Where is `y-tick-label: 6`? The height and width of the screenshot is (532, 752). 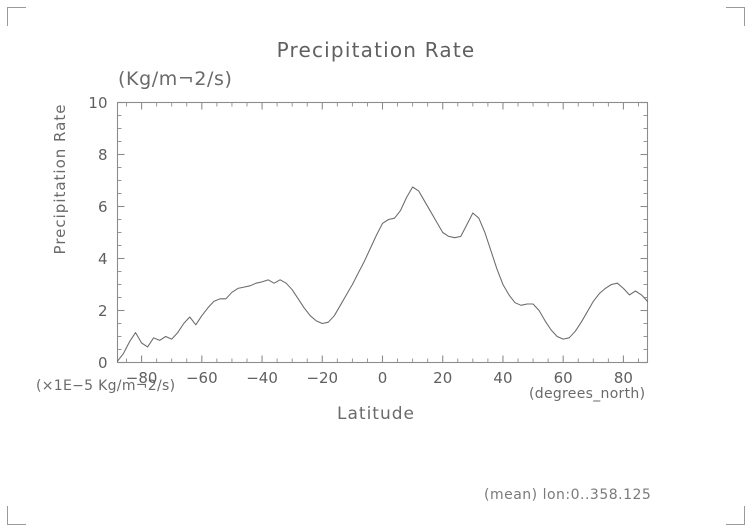
y-tick-label: 6 is located at coordinates (102, 206).